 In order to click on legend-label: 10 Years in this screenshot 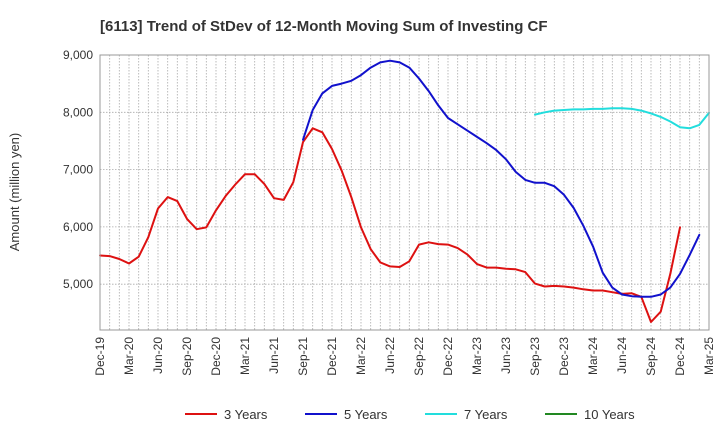, I will do `click(609, 414)`.